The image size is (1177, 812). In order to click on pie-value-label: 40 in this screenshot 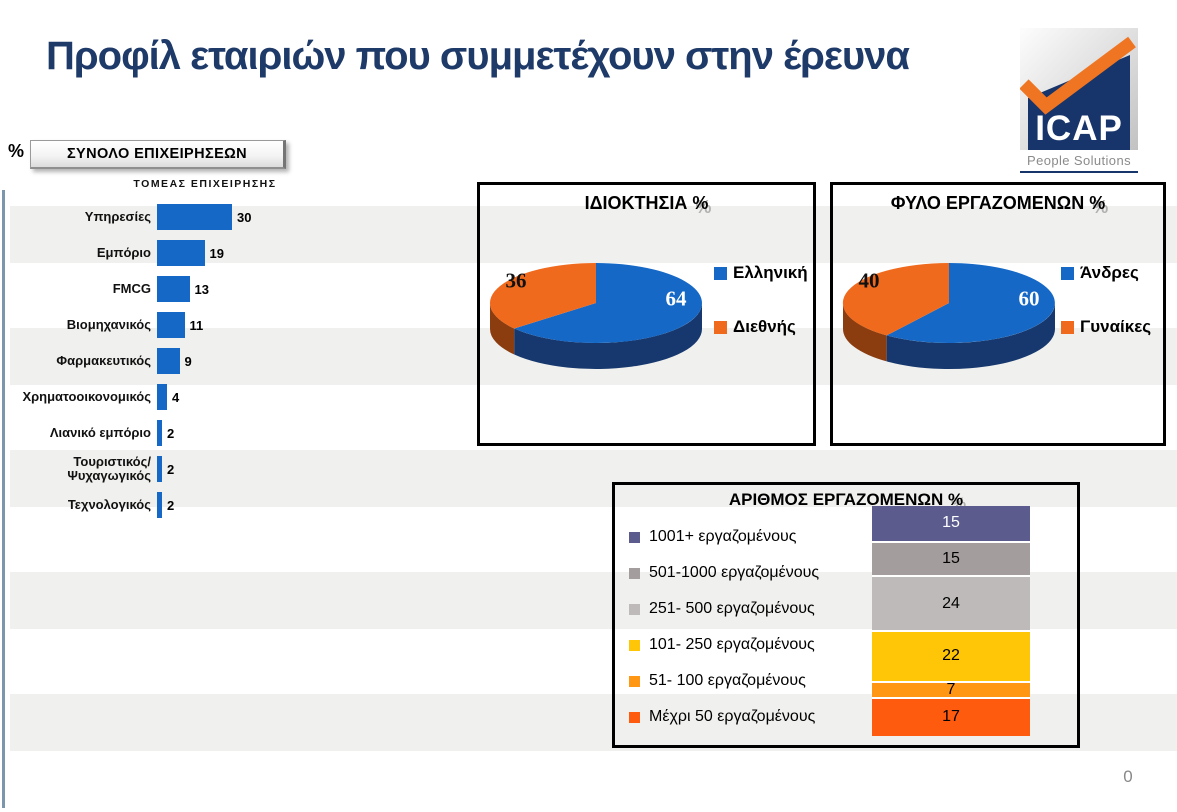, I will do `click(869, 280)`.